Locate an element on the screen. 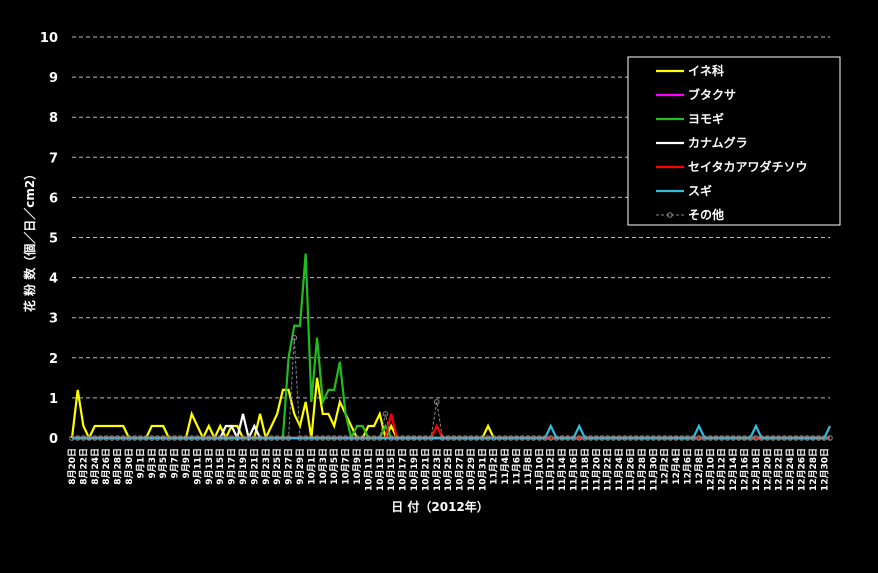  x-tick-label: 9月23日 is located at coordinates (266, 466).